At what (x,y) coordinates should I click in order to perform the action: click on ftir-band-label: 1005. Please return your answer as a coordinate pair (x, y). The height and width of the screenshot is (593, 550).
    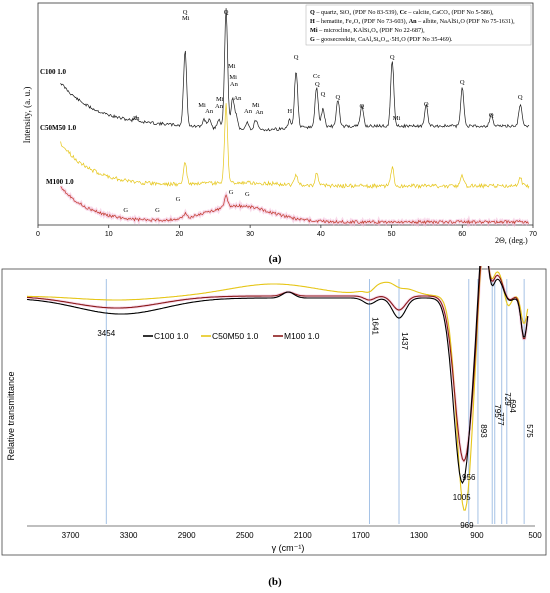
    Looking at the image, I should click on (462, 497).